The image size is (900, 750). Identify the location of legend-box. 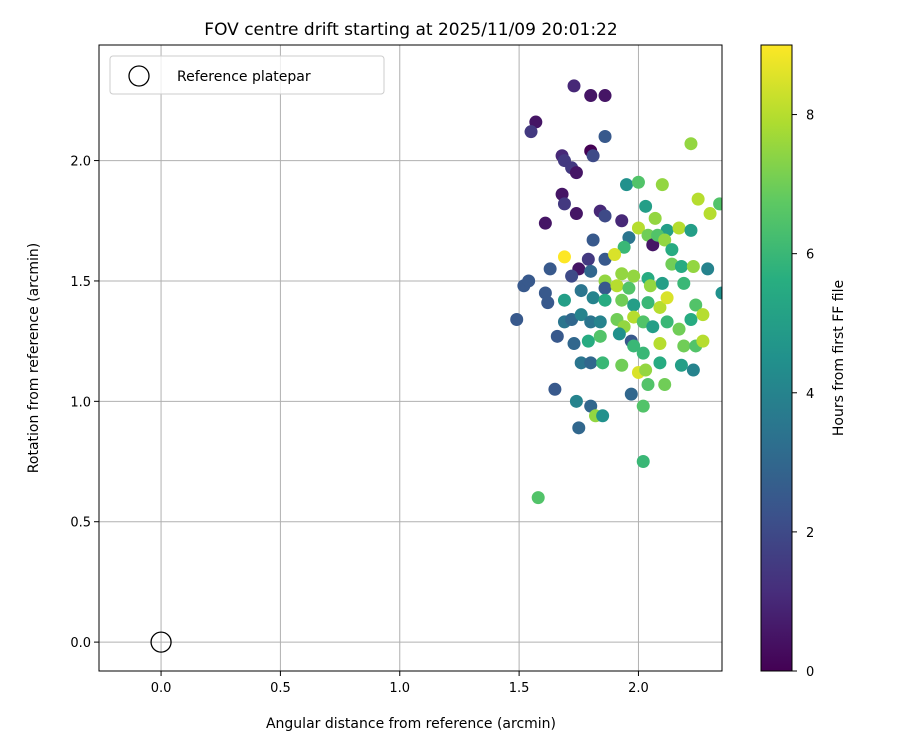
(247, 75).